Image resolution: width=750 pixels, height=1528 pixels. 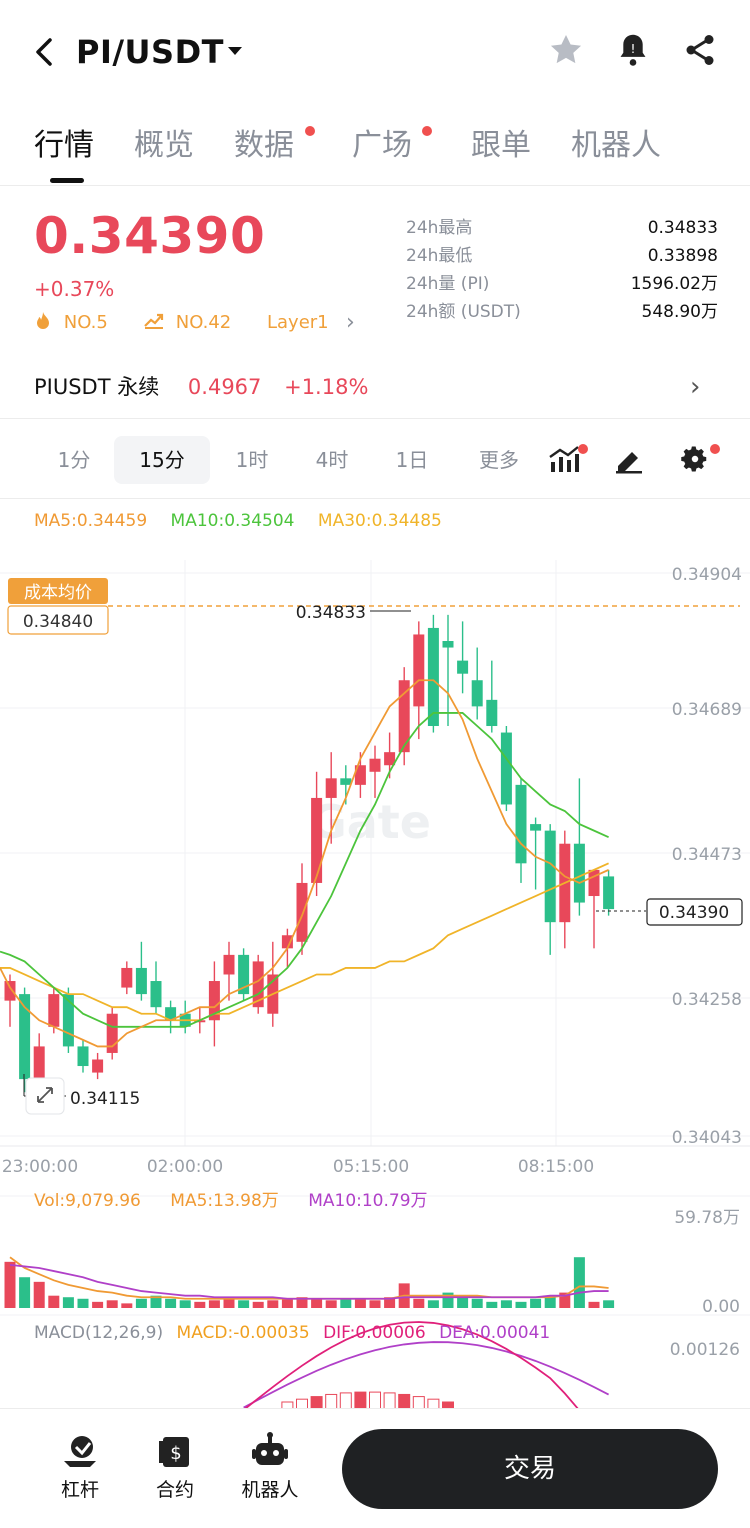 What do you see at coordinates (412, 1365) in the screenshot?
I see `dif-line` at bounding box center [412, 1365].